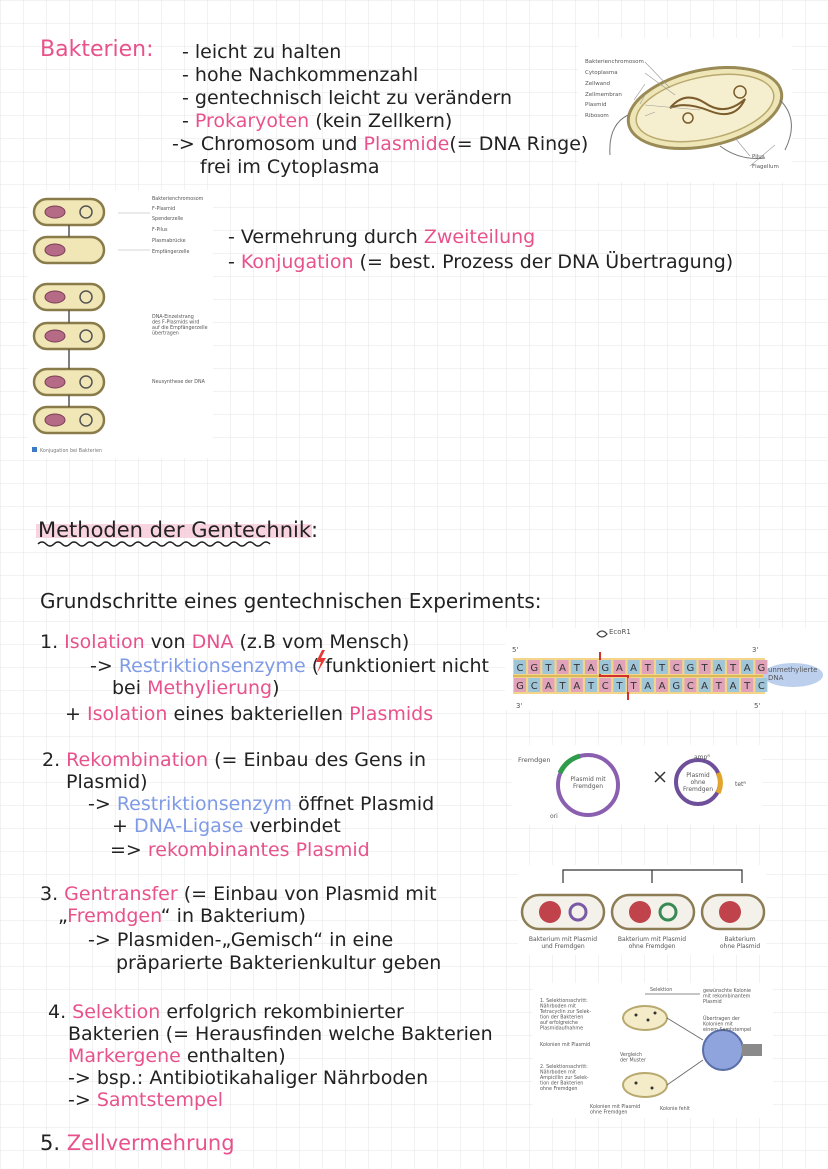  What do you see at coordinates (53, 1143) in the screenshot?
I see `note-text: 5.` at bounding box center [53, 1143].